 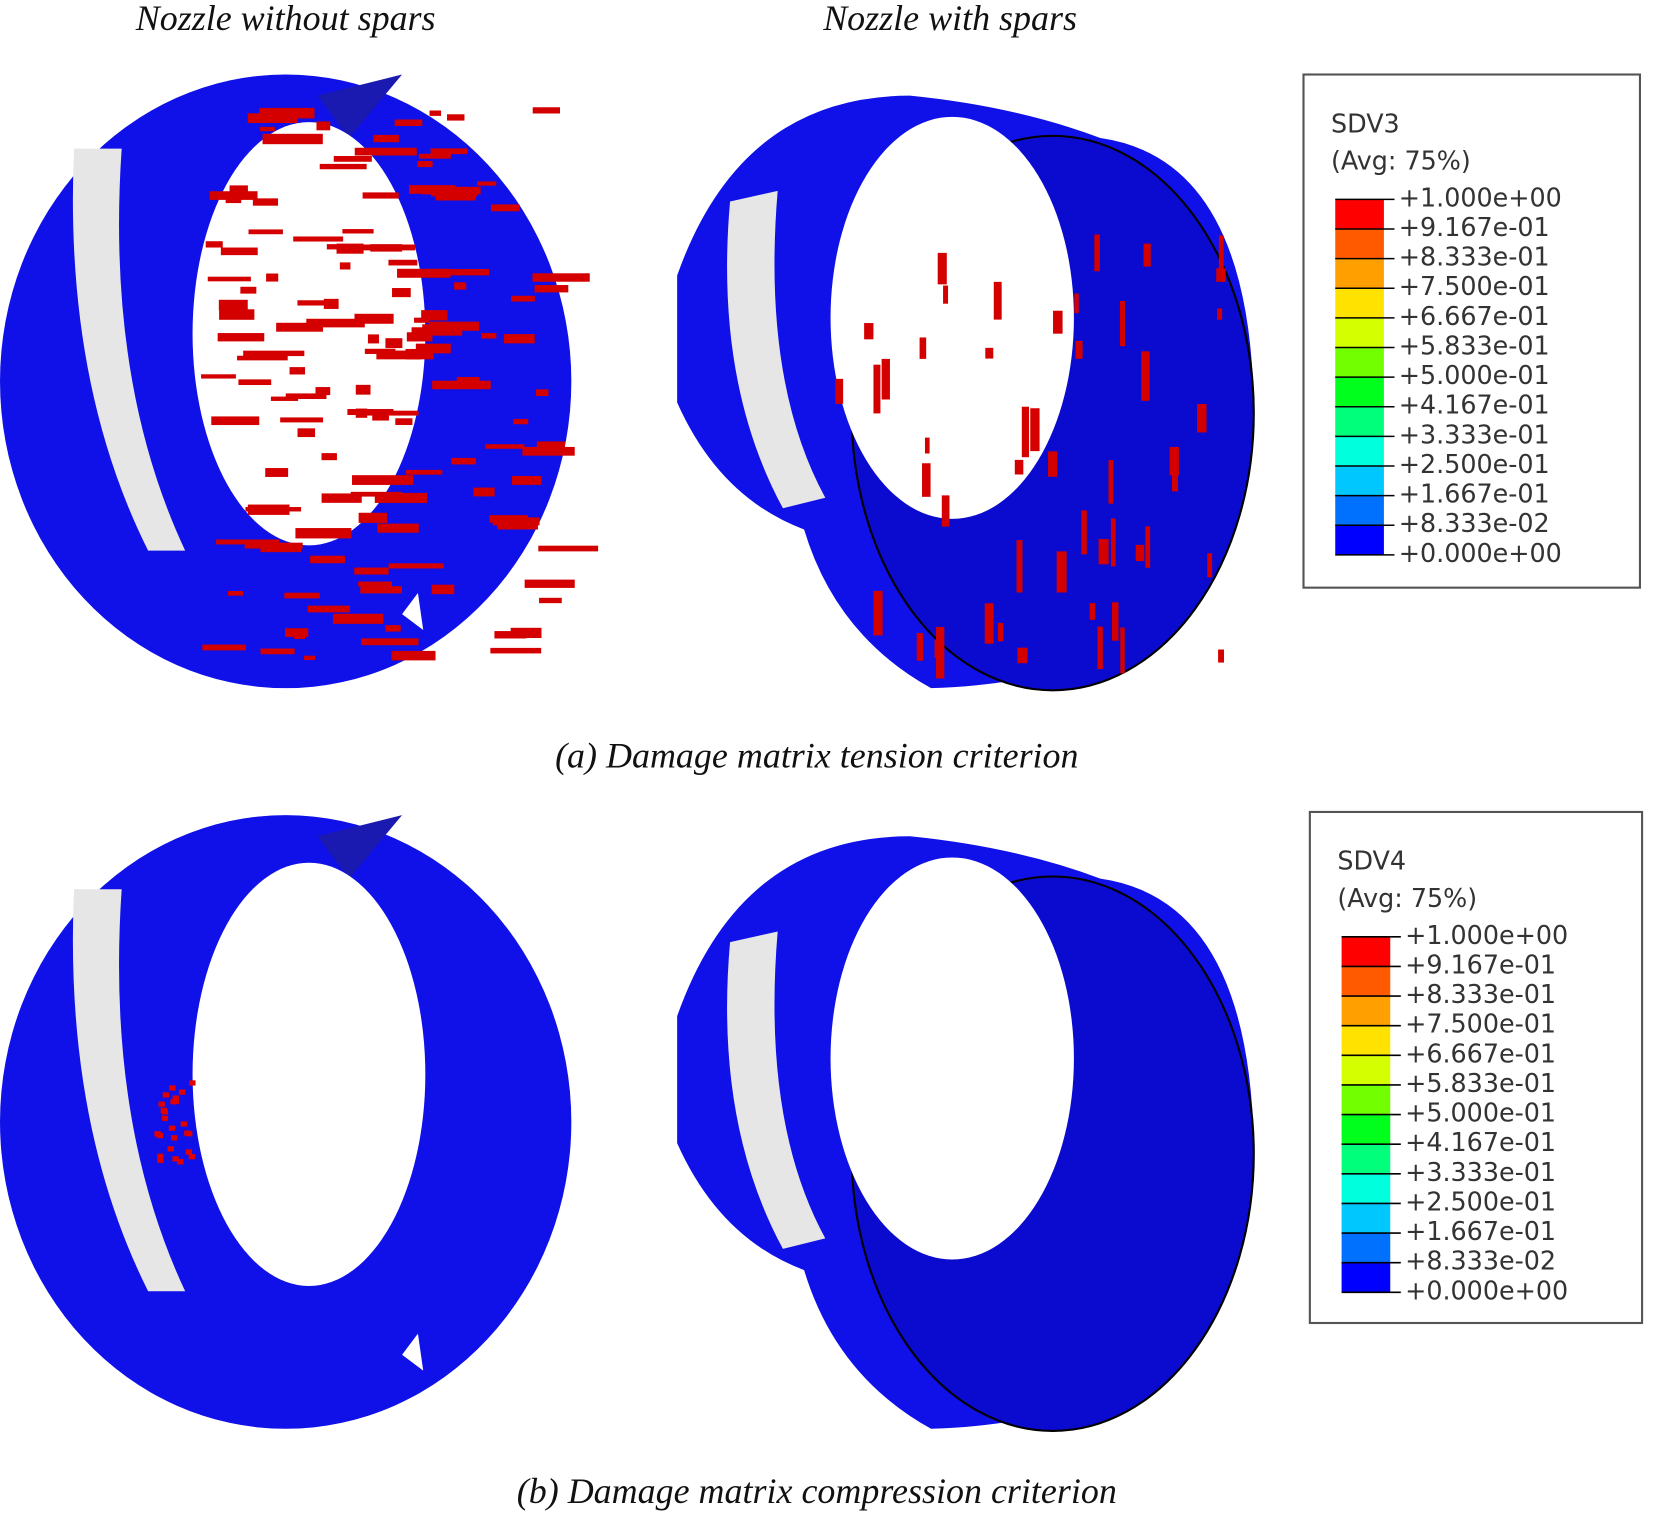 I want to click on legend-label: +7.500e-01, so click(x=1480, y=1024).